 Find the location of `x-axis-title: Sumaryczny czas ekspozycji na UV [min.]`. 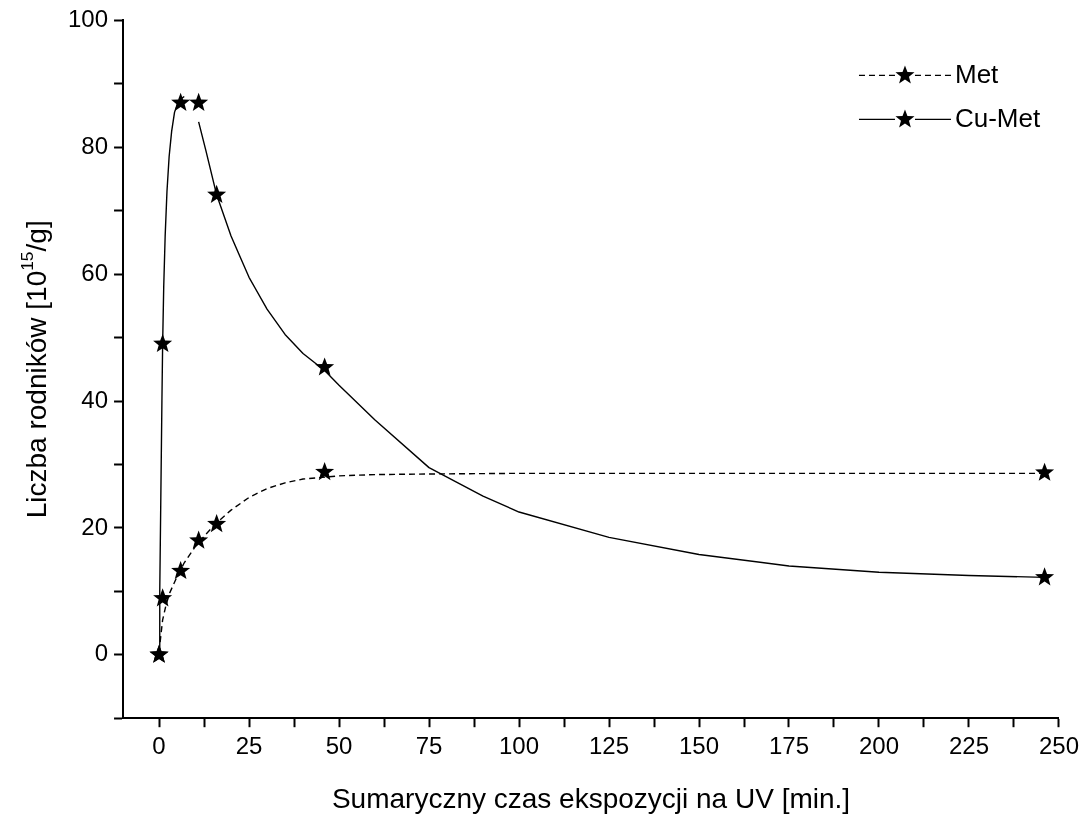

x-axis-title: Sumaryczny czas ekspozycji na UV [min.] is located at coordinates (591, 798).